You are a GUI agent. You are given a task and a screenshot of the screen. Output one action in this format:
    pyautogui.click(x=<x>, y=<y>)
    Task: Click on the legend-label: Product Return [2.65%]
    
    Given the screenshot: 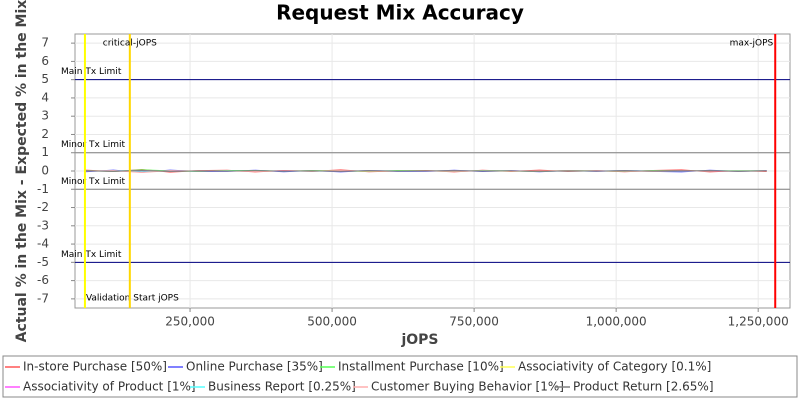 What is the action you would take?
    pyautogui.click(x=643, y=387)
    